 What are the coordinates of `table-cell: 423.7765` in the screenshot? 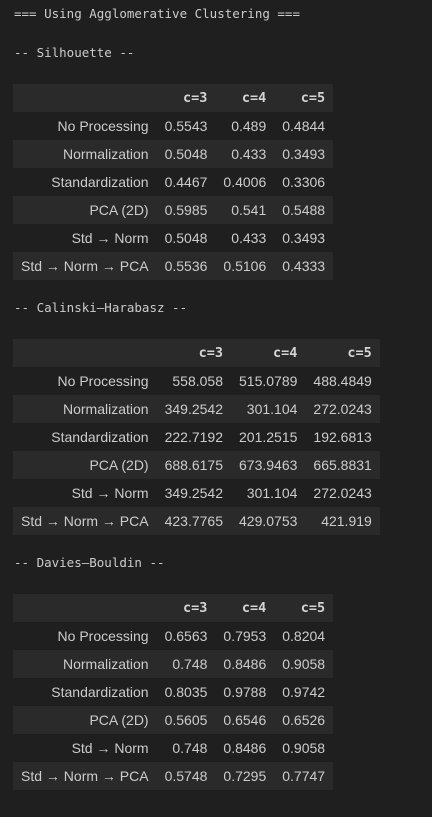 It's located at (193, 521).